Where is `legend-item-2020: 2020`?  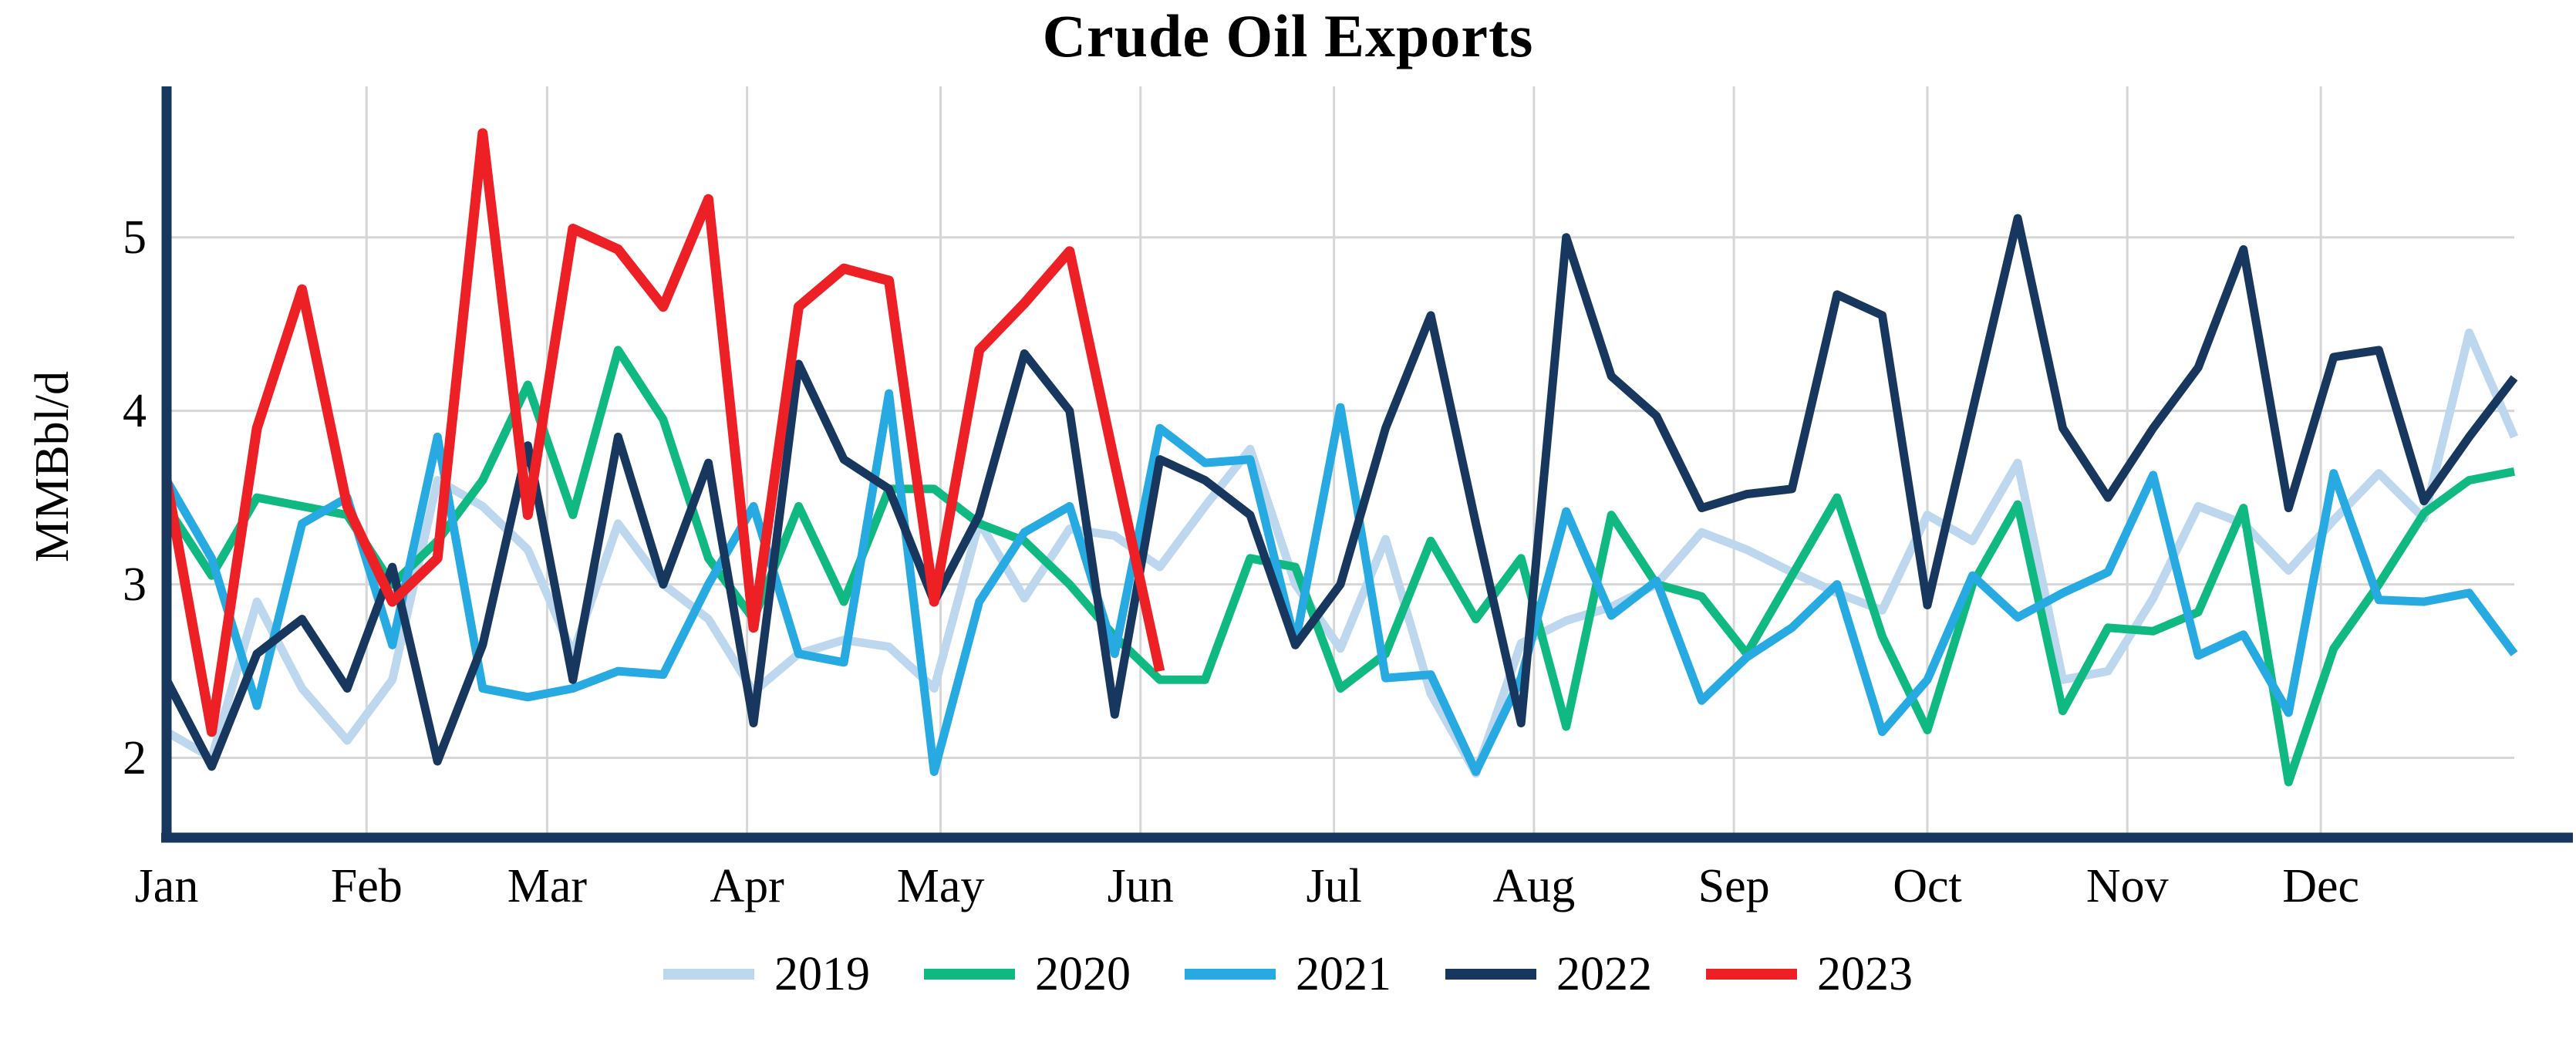 legend-item-2020: 2020 is located at coordinates (1027, 974).